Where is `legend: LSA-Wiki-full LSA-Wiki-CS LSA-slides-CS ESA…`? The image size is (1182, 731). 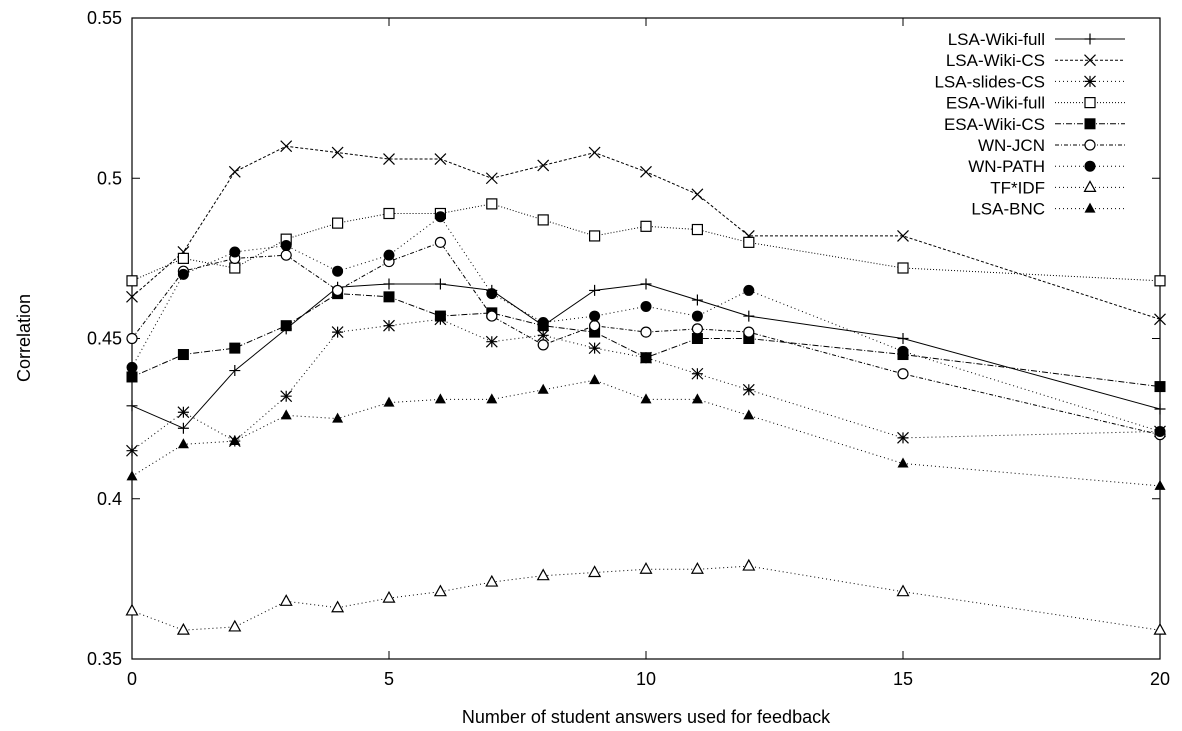 legend: LSA-Wiki-full LSA-Wiki-CS LSA-slides-CS ESA… is located at coordinates (1029, 124).